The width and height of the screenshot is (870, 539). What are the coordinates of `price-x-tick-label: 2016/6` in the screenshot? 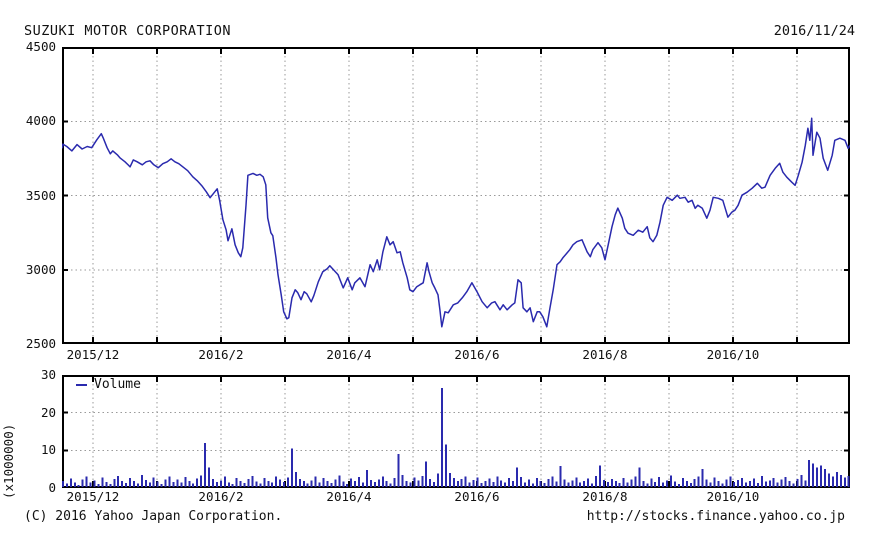 It's located at (477, 354).